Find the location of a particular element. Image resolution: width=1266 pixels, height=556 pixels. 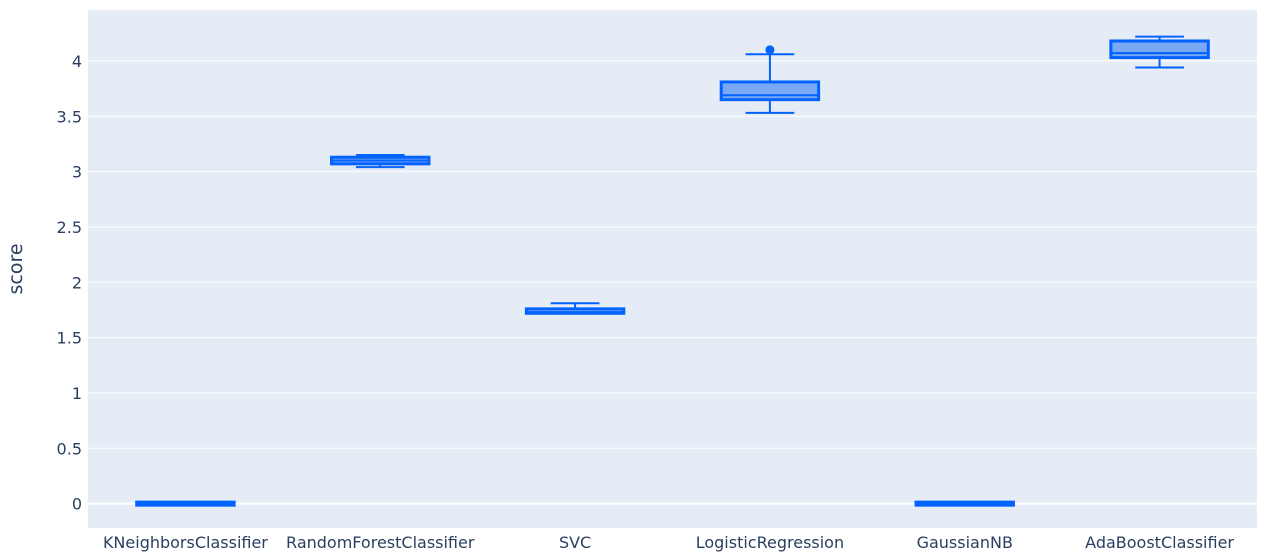

y-tick-label: 1 is located at coordinates (77, 393).